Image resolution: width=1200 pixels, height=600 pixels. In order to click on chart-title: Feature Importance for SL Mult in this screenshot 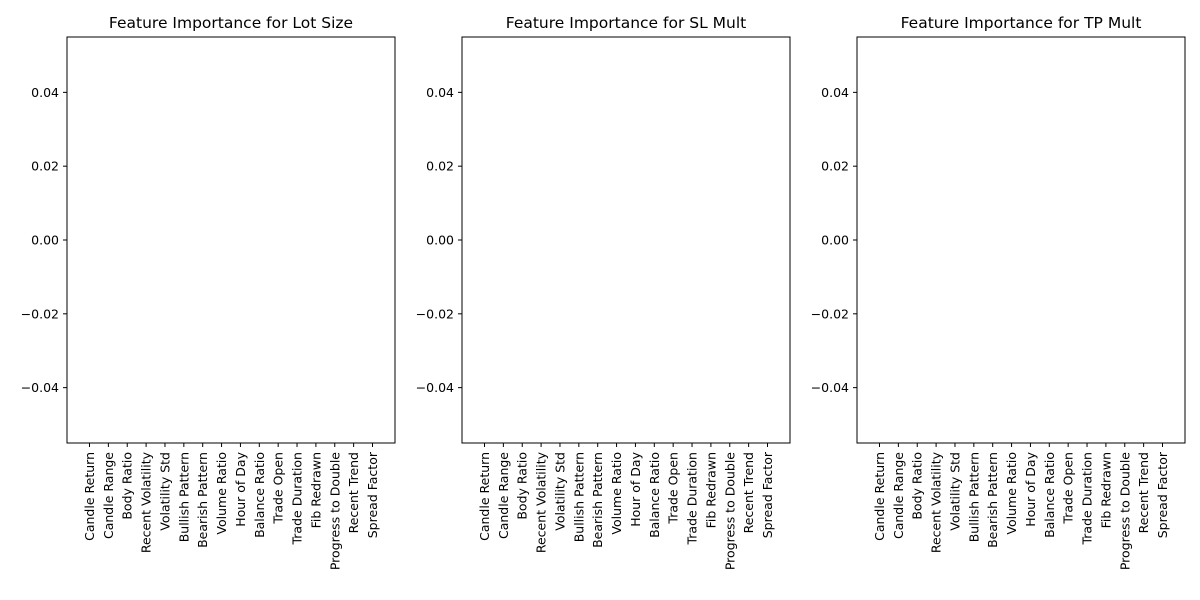, I will do `click(626, 23)`.